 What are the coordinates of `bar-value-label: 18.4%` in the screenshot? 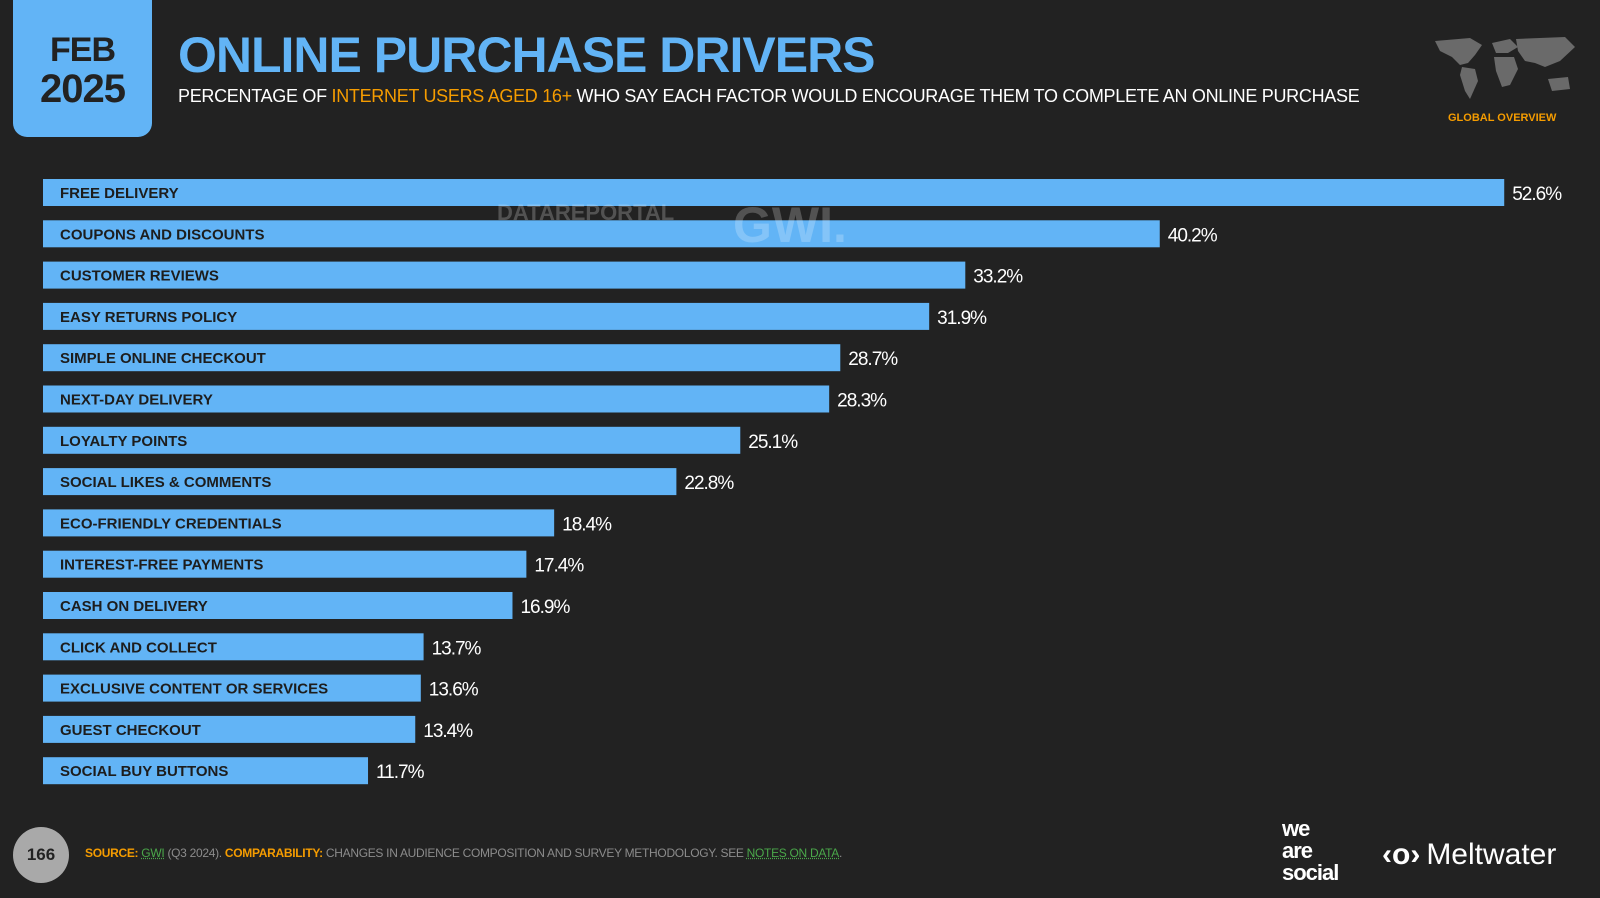 It's located at (587, 524).